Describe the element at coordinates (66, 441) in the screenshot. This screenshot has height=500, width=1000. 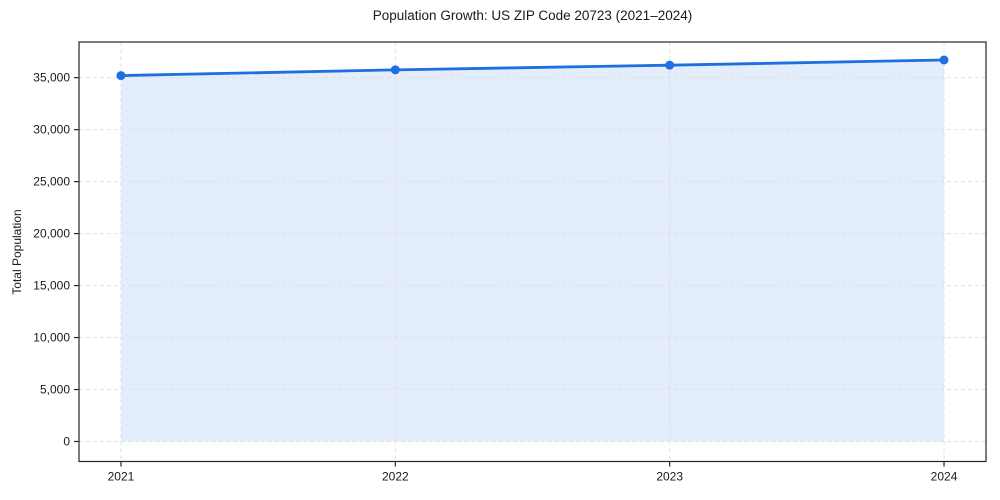
I see `y-tick-label: 0` at that location.